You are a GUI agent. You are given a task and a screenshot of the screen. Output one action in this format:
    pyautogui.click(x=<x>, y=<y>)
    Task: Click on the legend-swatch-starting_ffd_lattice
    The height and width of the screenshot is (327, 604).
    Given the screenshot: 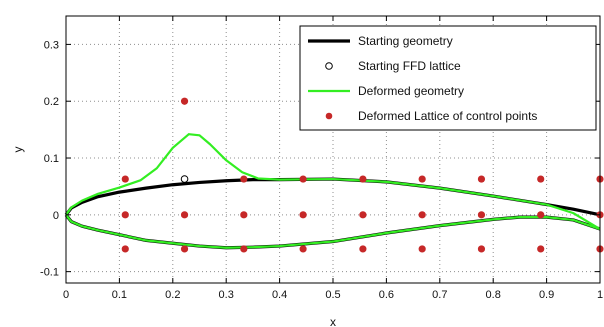 What is the action you would take?
    pyautogui.click(x=329, y=66)
    